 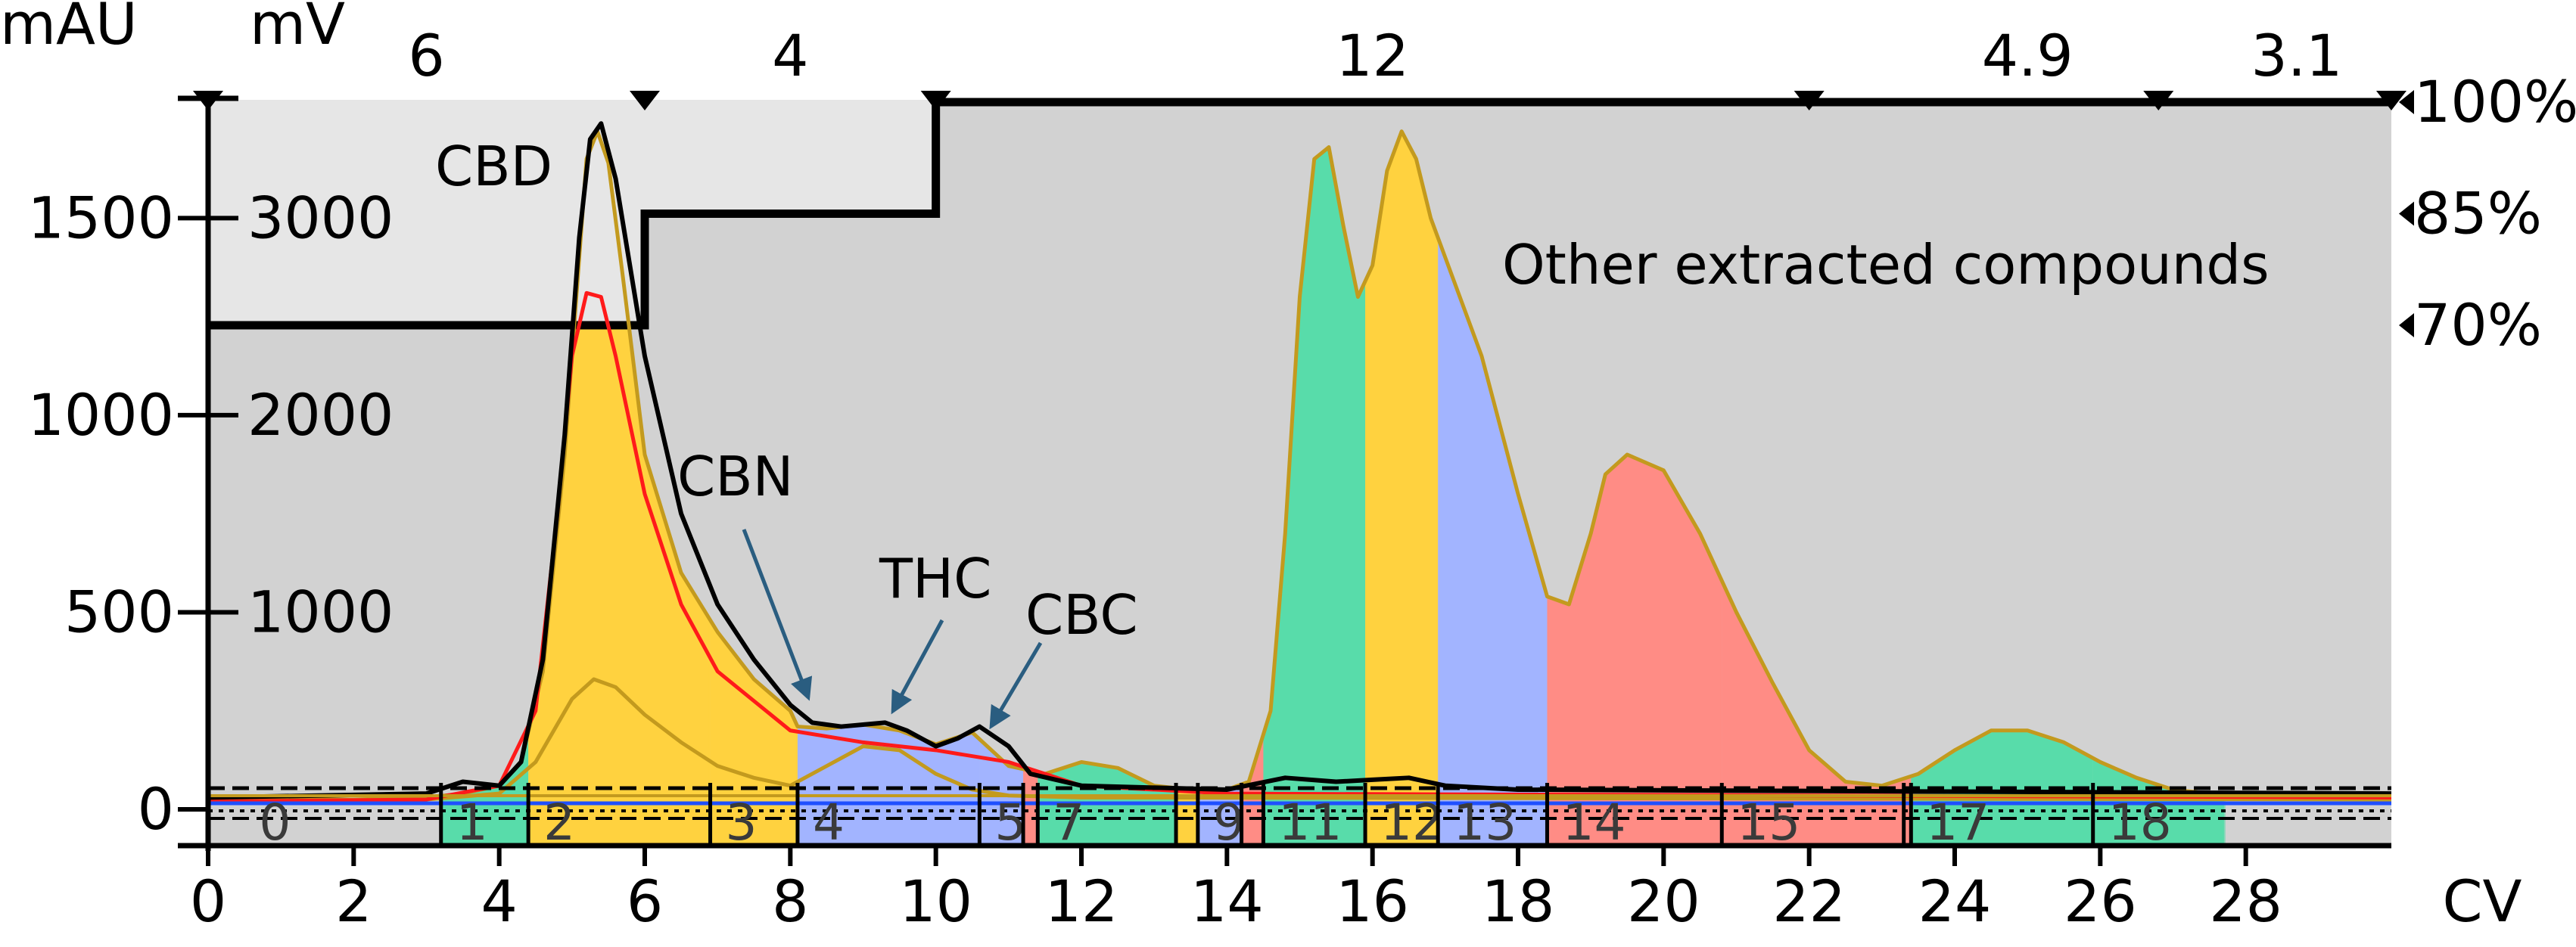 What do you see at coordinates (1016, 685) in the screenshot?
I see `cbc-arrow` at bounding box center [1016, 685].